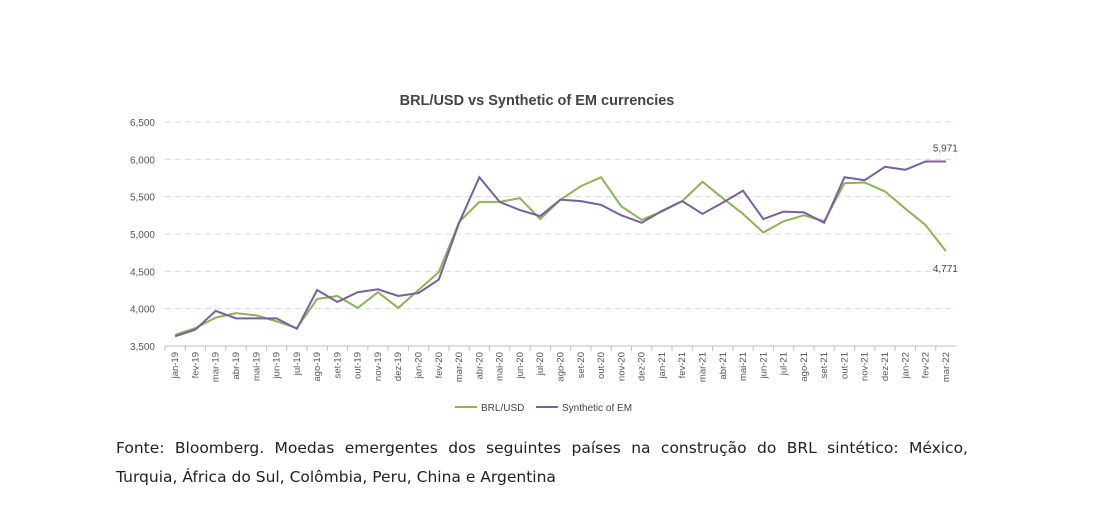 Image resolution: width=1100 pixels, height=517 pixels. What do you see at coordinates (142, 272) in the screenshot?
I see `y-tick-label: 4,500` at bounding box center [142, 272].